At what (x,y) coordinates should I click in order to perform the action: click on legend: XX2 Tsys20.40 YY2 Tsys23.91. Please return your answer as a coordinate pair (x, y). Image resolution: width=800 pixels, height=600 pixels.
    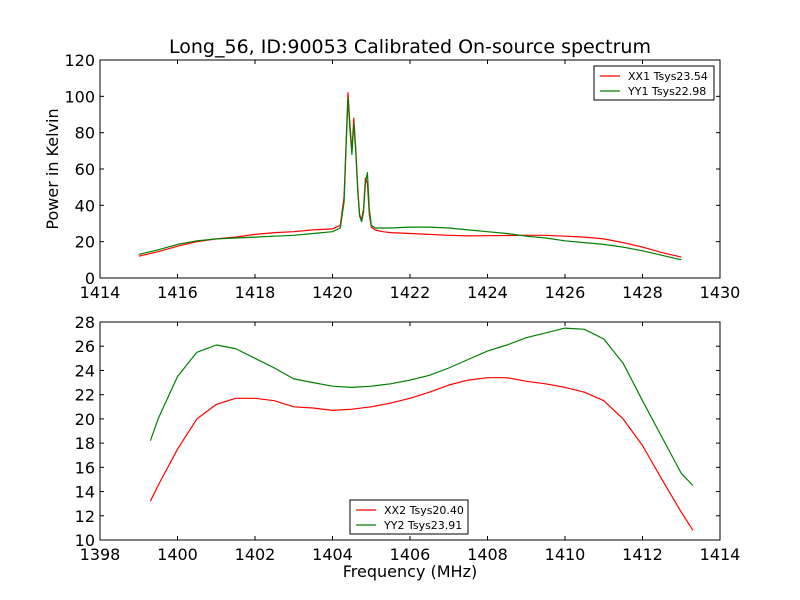
    Looking at the image, I should click on (409, 517).